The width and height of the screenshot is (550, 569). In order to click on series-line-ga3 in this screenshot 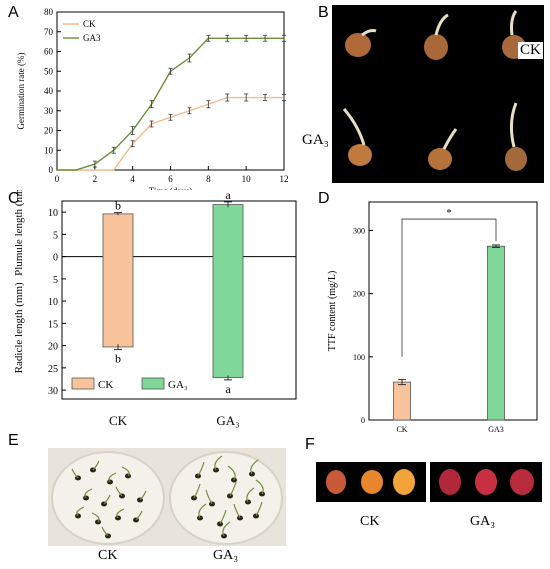, I will do `click(170, 104)`.